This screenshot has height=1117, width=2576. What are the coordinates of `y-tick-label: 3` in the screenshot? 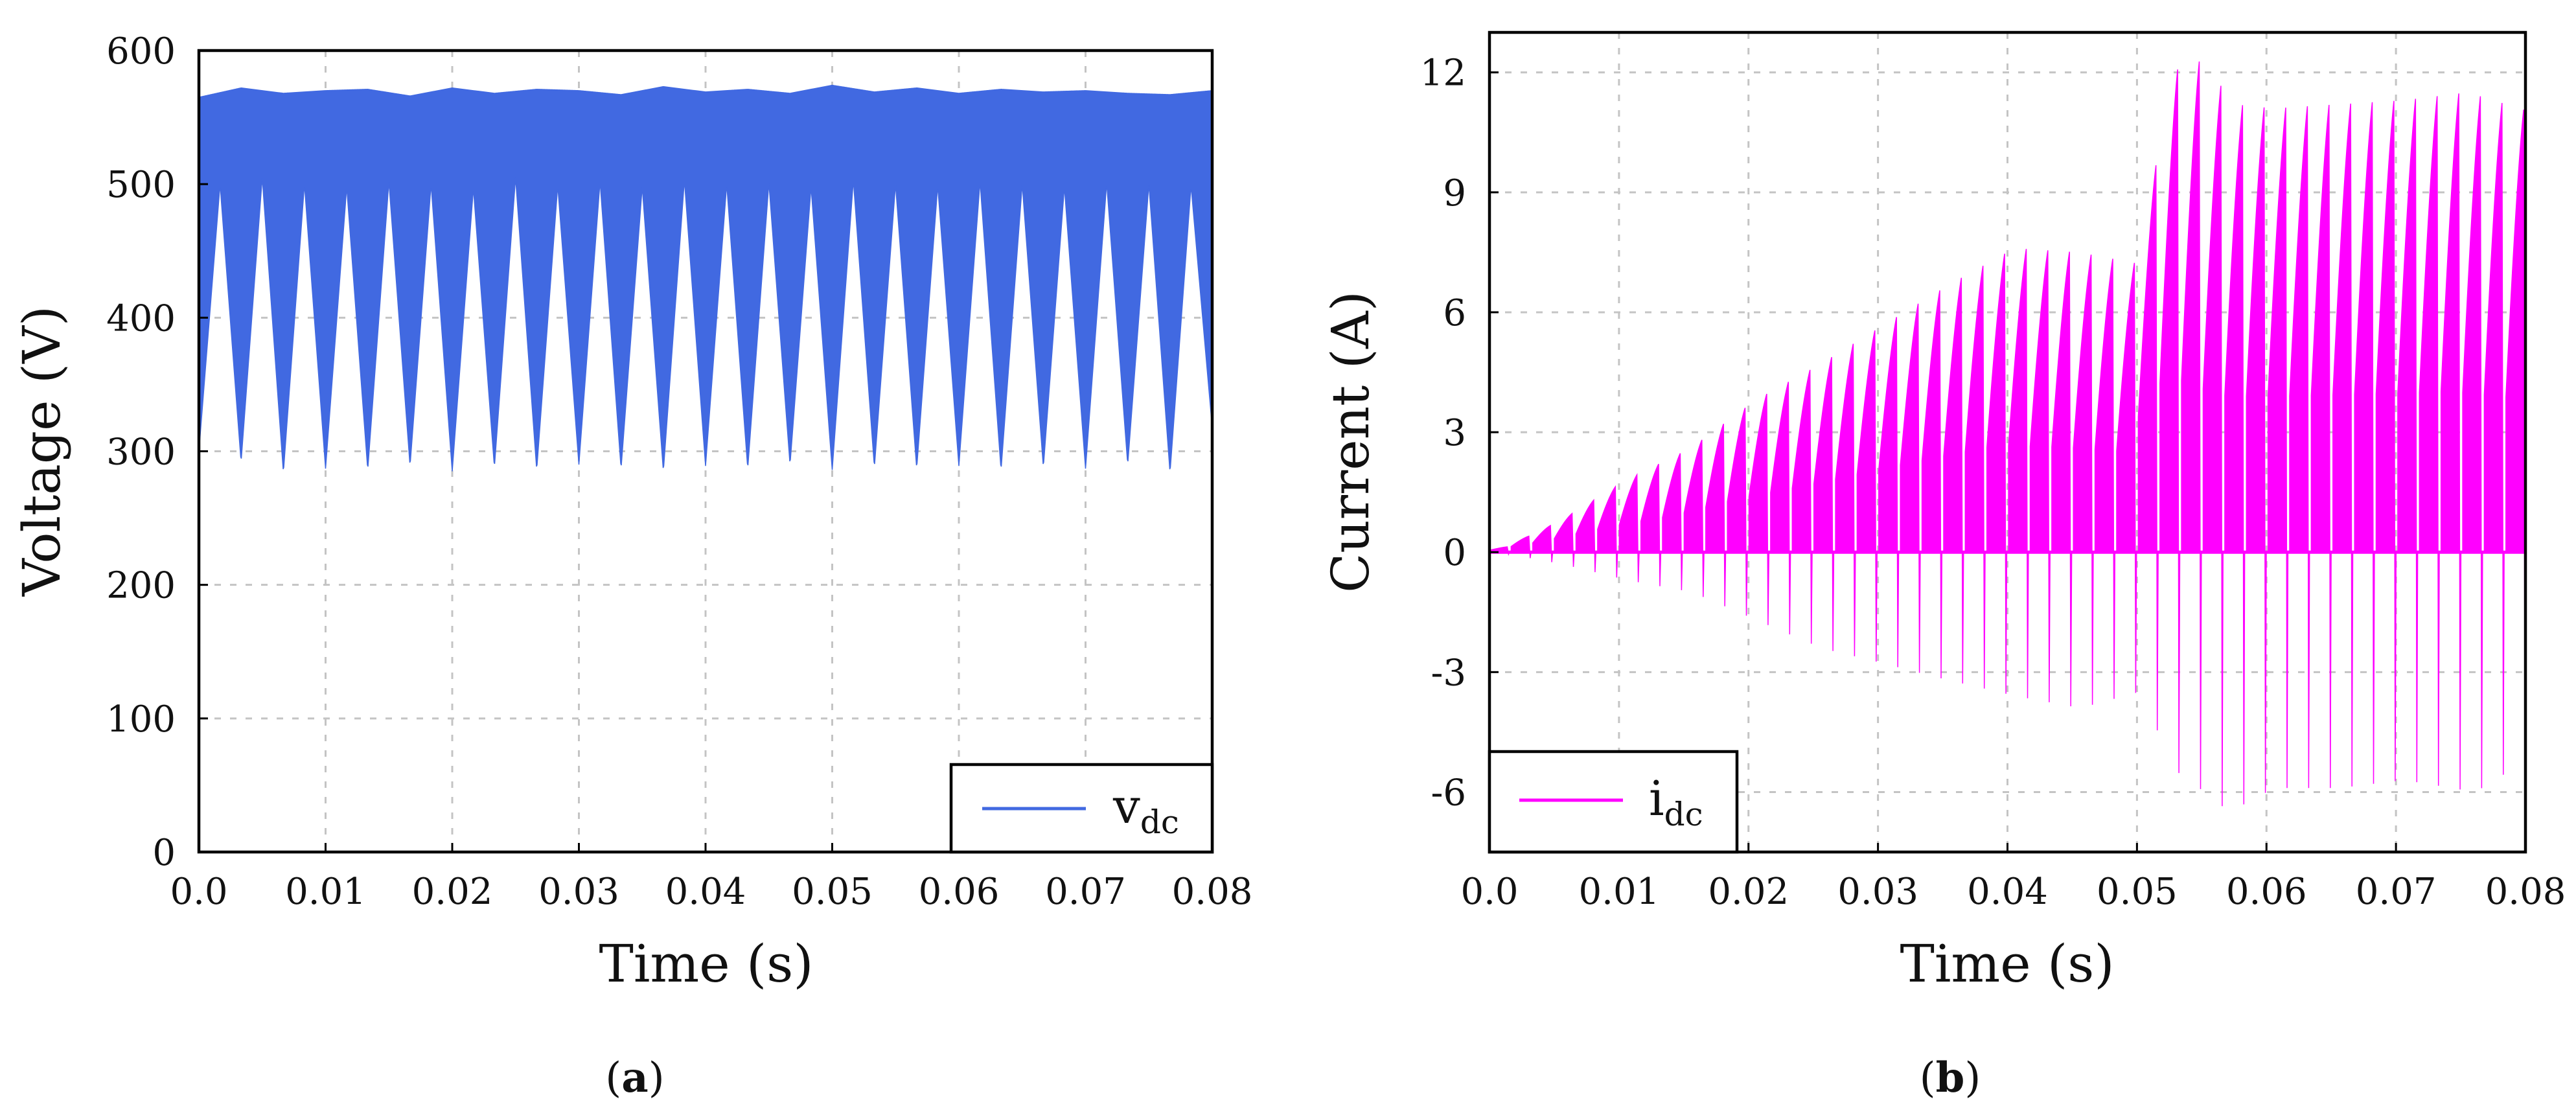 It's located at (1454, 433).